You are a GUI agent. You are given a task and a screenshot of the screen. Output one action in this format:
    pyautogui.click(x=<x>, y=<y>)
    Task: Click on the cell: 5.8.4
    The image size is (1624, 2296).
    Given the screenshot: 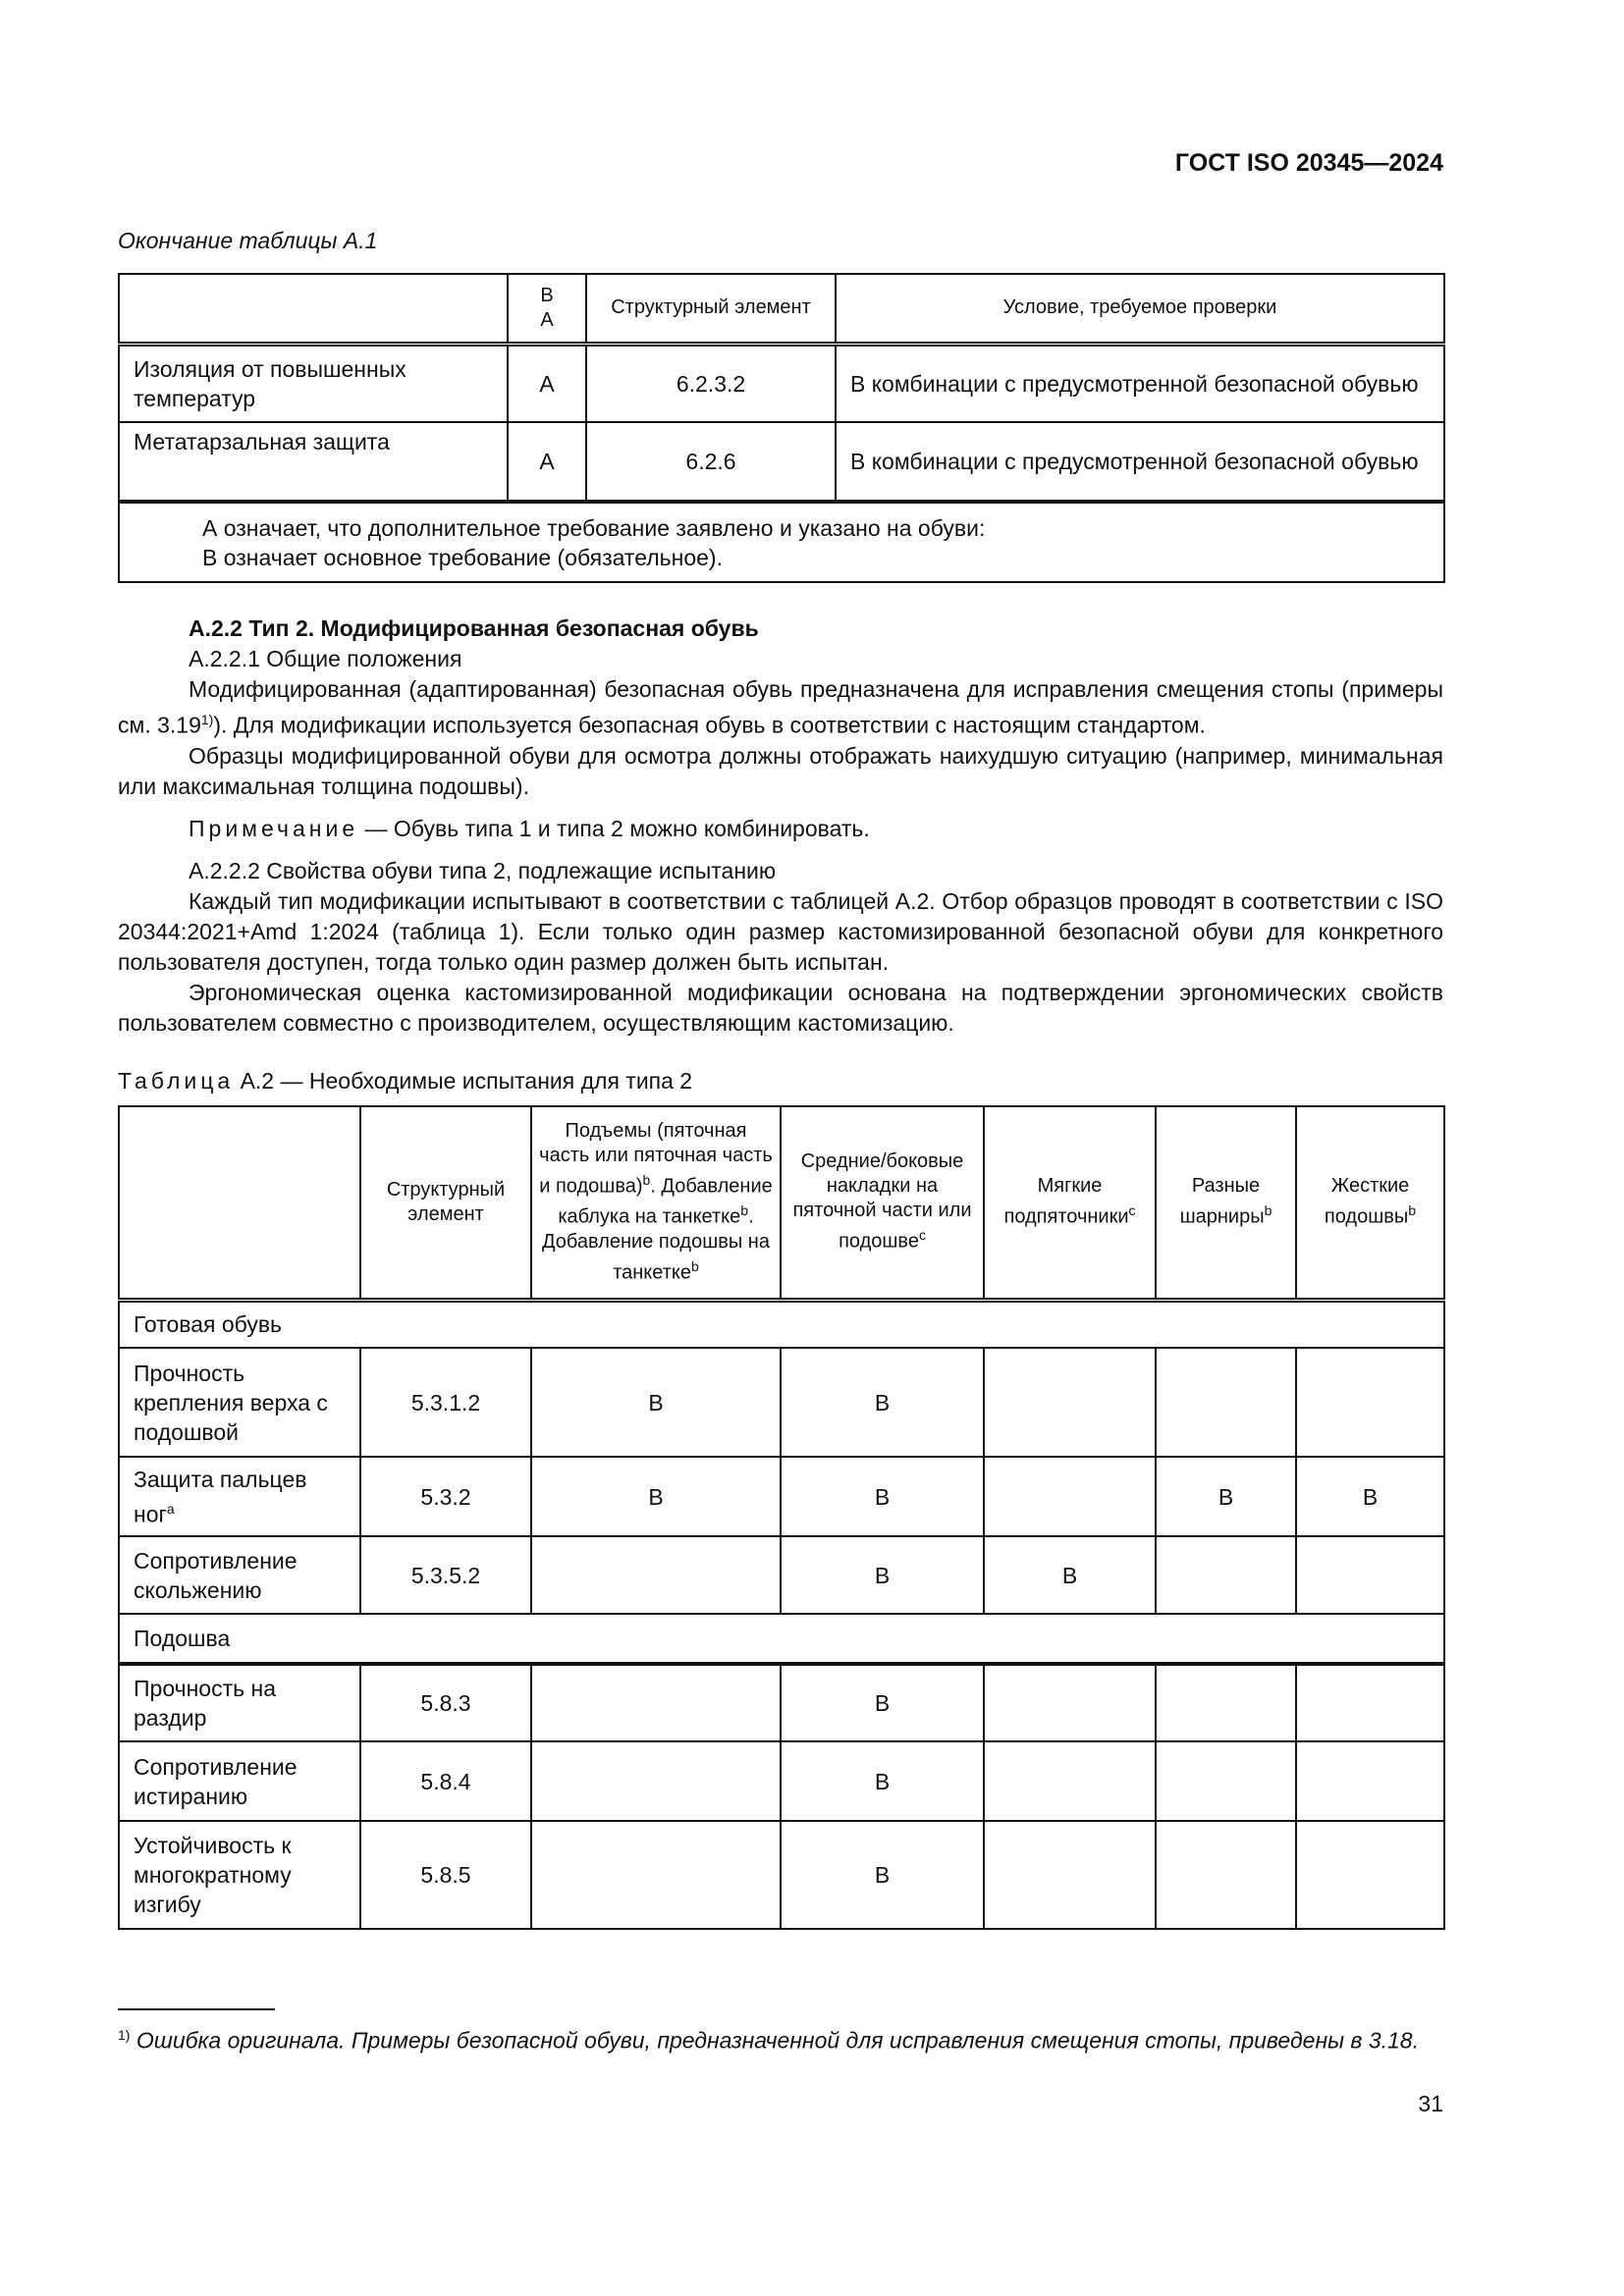 What is the action you would take?
    pyautogui.click(x=445, y=1781)
    